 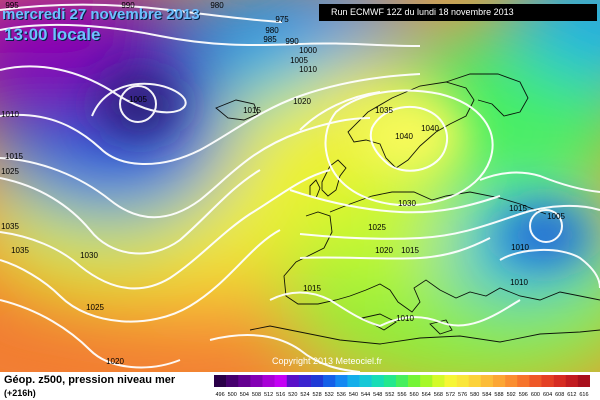 I want to click on legend-tick-label: 592, so click(x=511, y=395).